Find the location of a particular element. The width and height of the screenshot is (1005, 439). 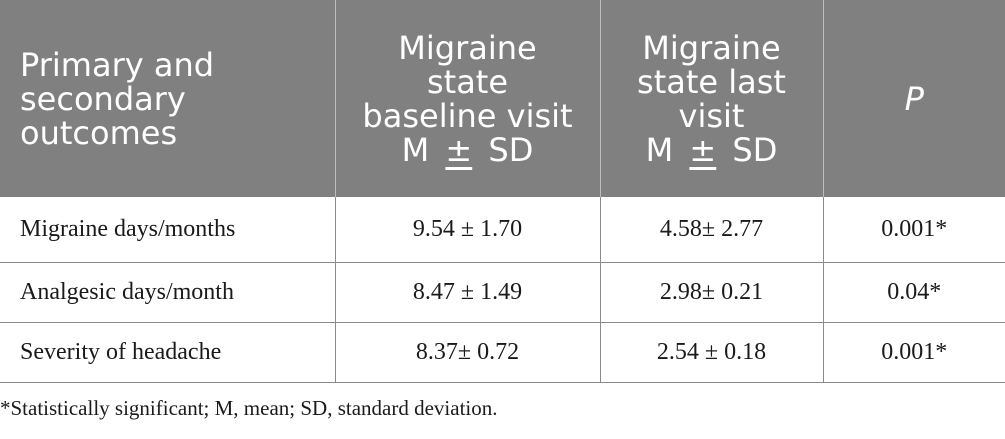

cell-baseline: 8.47 ± 1.49 is located at coordinates (467, 292).